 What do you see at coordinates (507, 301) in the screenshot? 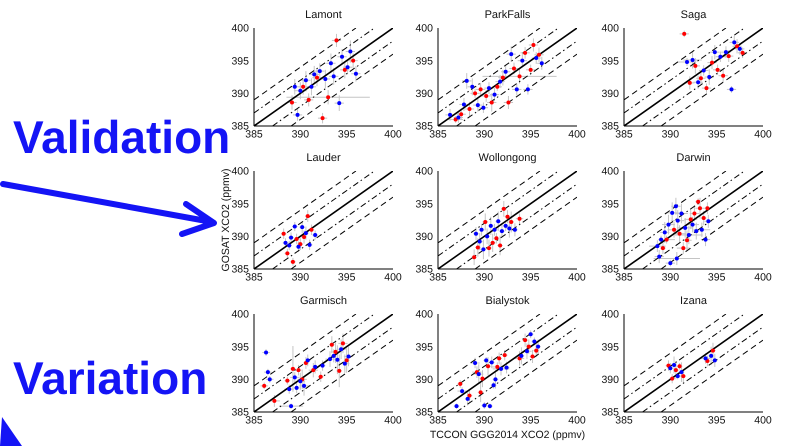
I see `chart-title: Bialystok` at bounding box center [507, 301].